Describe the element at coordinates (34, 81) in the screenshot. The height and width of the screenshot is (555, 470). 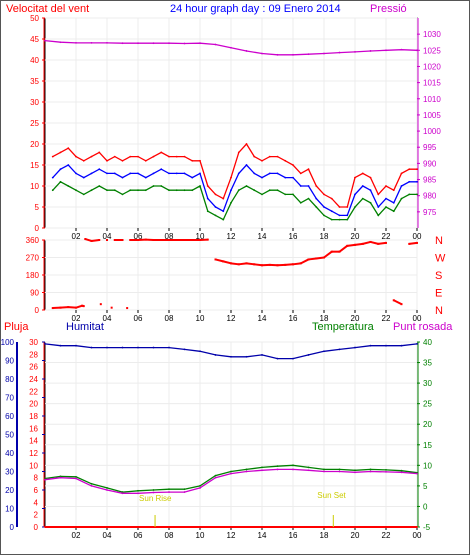
I see `wind-speed-tick-label: 35` at that location.